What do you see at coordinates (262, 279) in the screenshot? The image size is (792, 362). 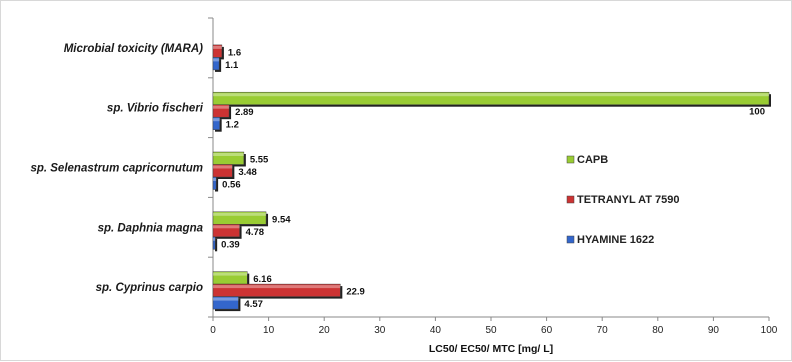 I see `data-label-capb-sp-cyprinus-carpio: 6.16` at bounding box center [262, 279].